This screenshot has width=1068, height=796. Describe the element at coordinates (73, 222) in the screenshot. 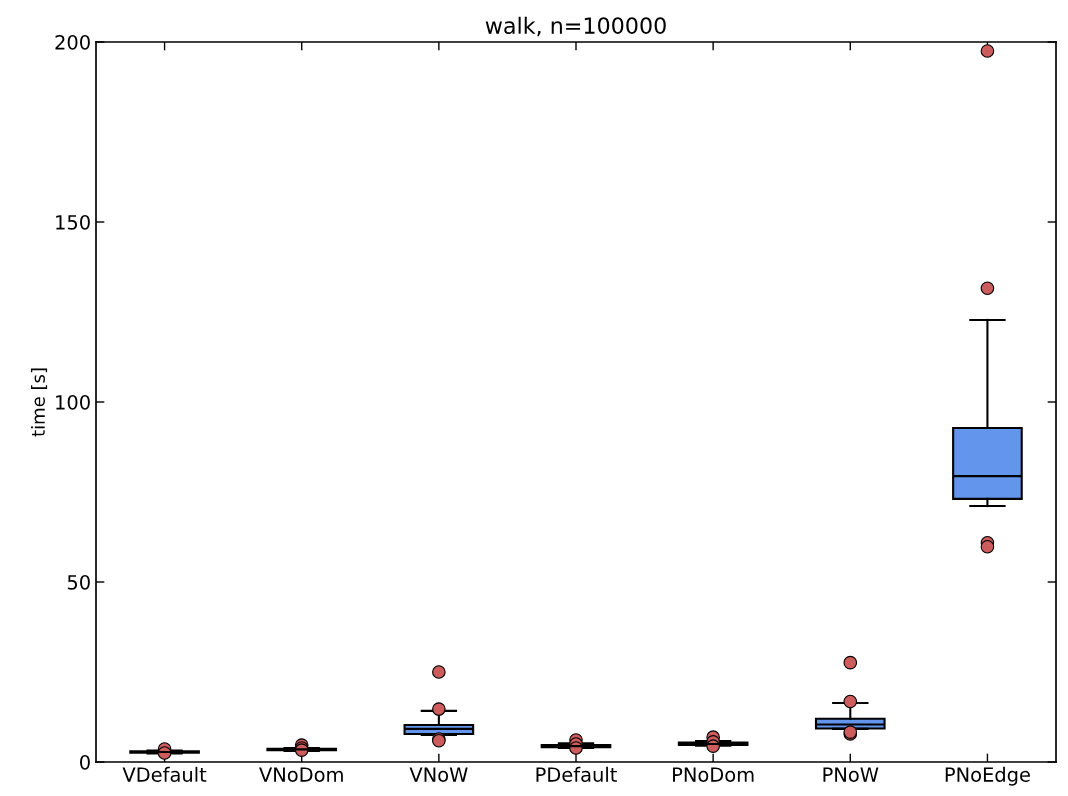

I see `y-tick-label: 150` at that location.